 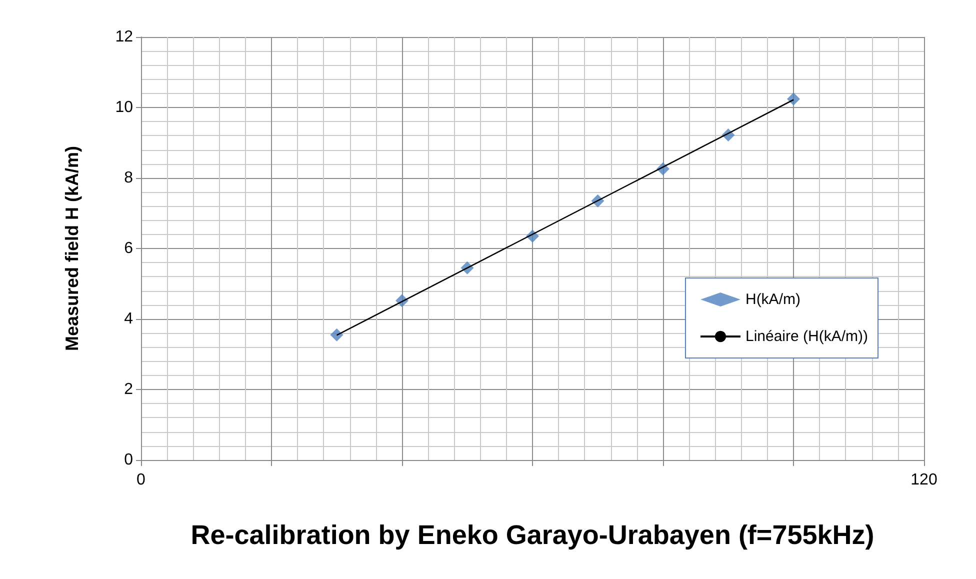 I want to click on legend-label: H(kA/m), so click(x=772, y=299).